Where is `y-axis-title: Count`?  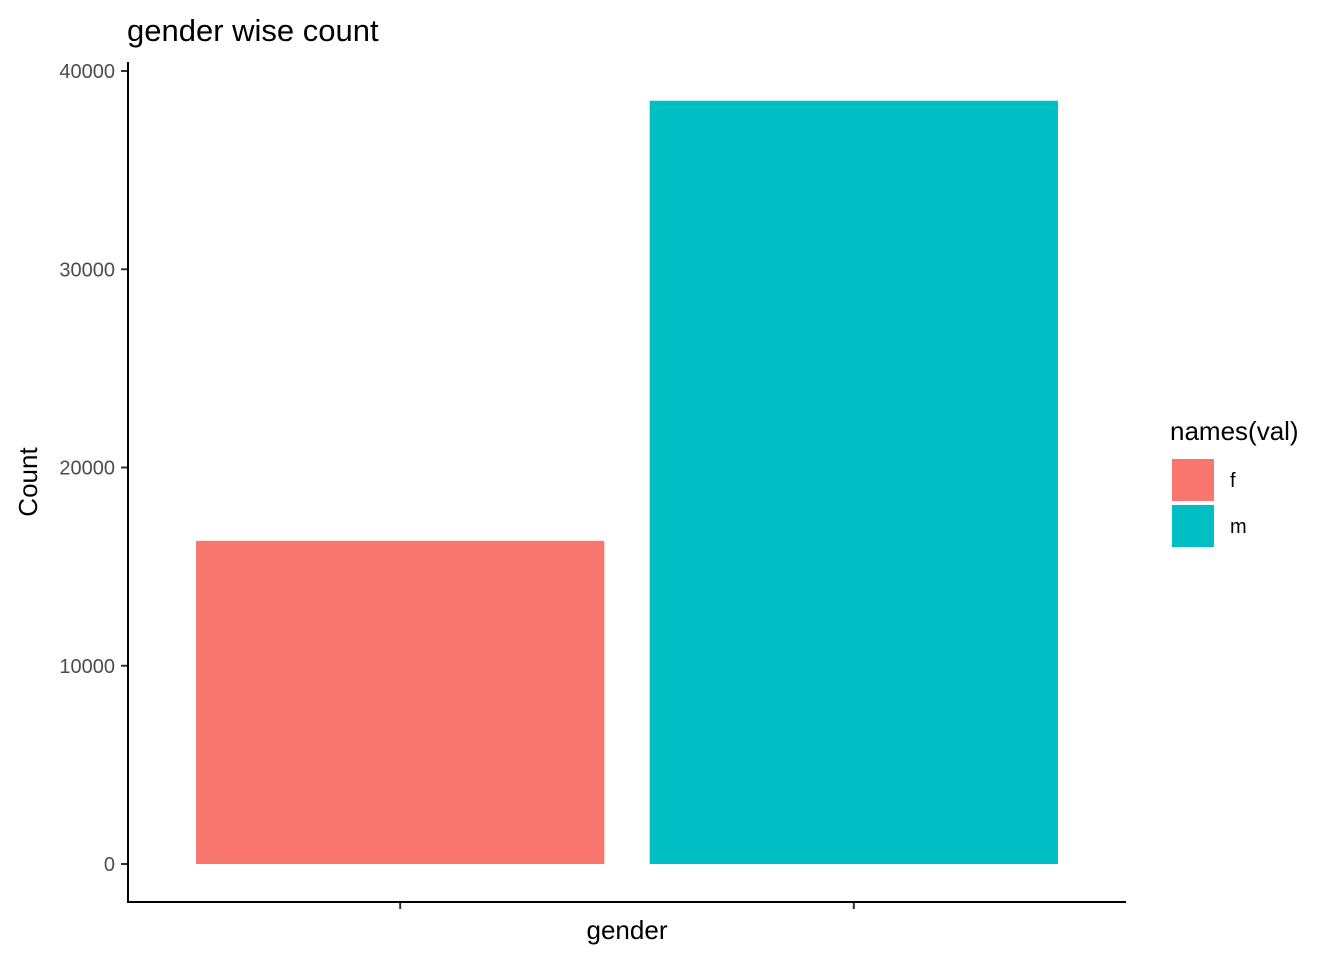
y-axis-title: Count is located at coordinates (28, 482).